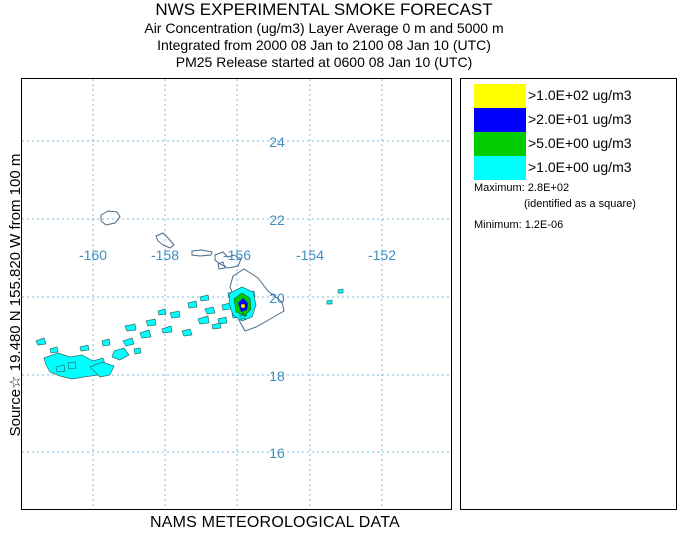 Image resolution: width=678 pixels, height=545 pixels. Describe the element at coordinates (324, 9) in the screenshot. I see `map-title: NWS EXPERIMENTAL SMOKE FORECAST` at that location.